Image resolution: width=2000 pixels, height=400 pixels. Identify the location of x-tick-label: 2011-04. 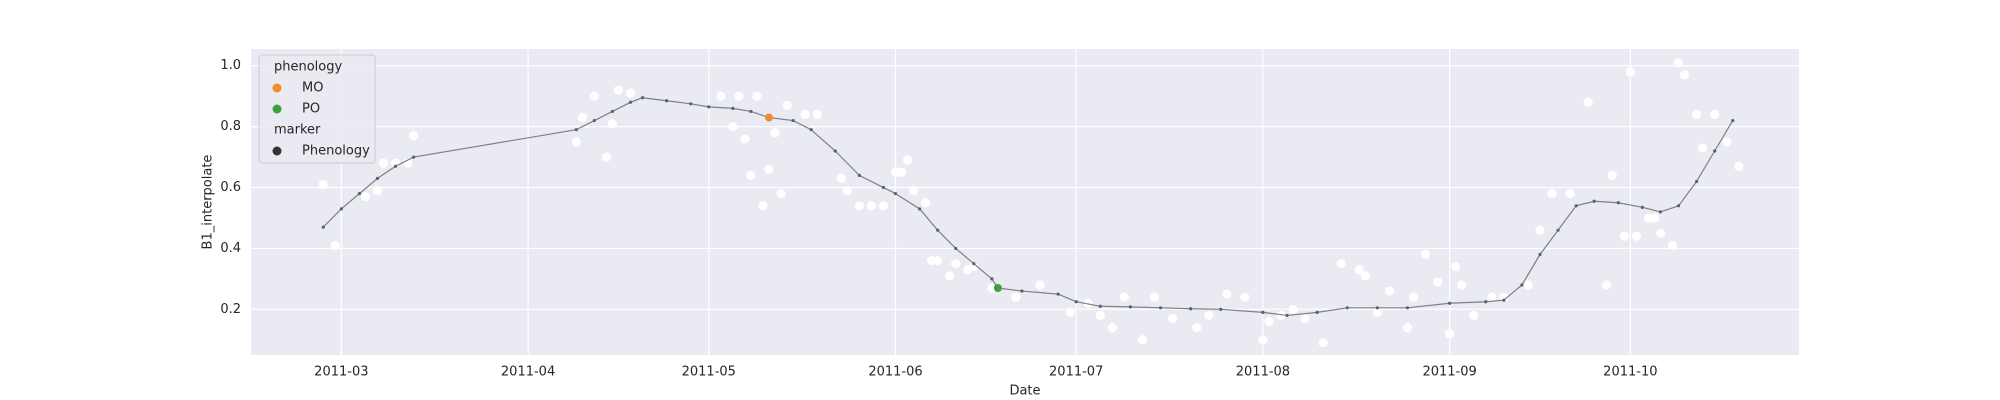
(528, 372).